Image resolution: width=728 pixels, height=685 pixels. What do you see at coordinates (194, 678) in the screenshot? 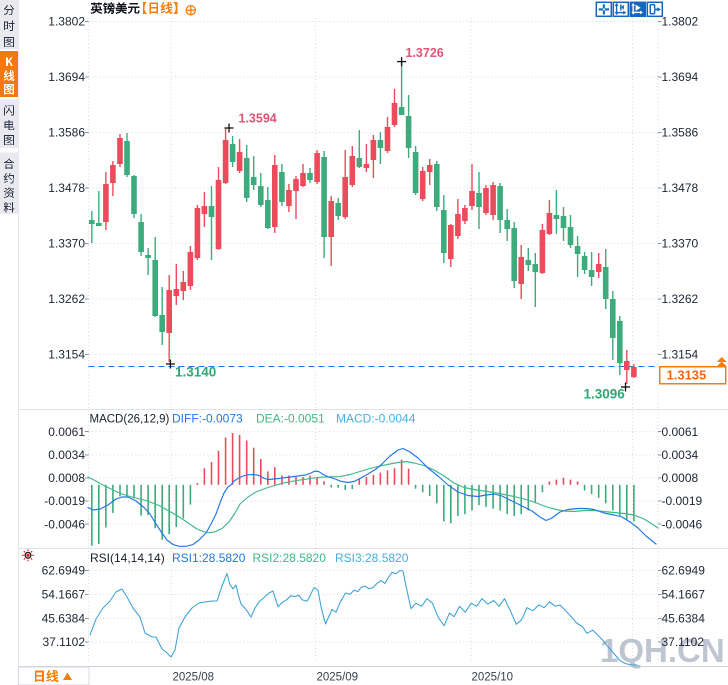
I see `svg-text: 2025/08` at bounding box center [194, 678].